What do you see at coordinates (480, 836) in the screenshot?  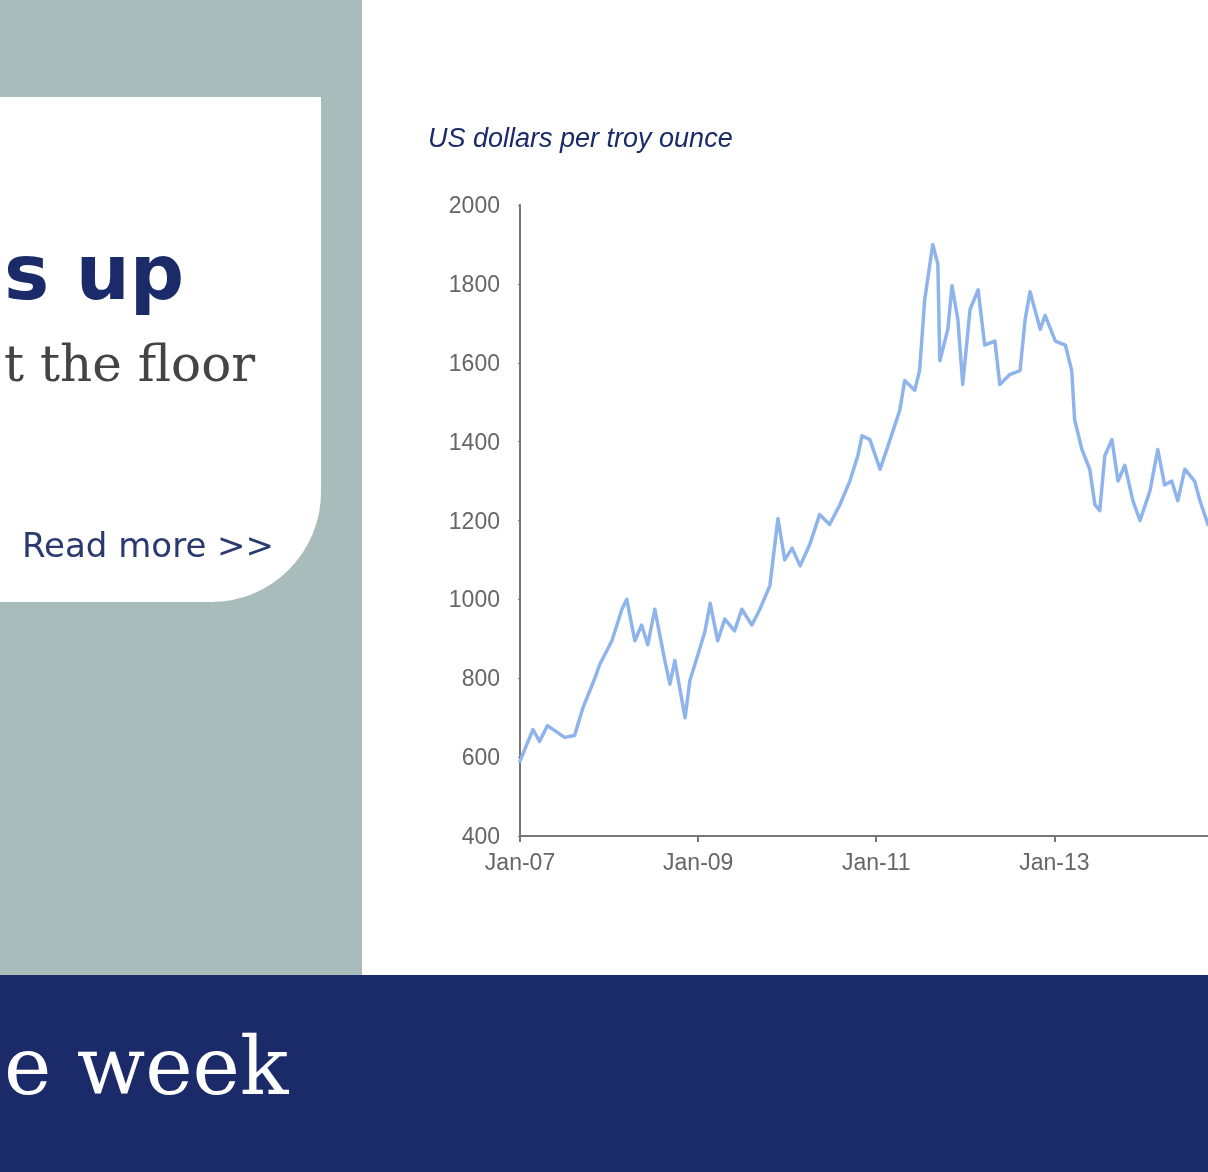 I see `y-tick-label: 400` at bounding box center [480, 836].